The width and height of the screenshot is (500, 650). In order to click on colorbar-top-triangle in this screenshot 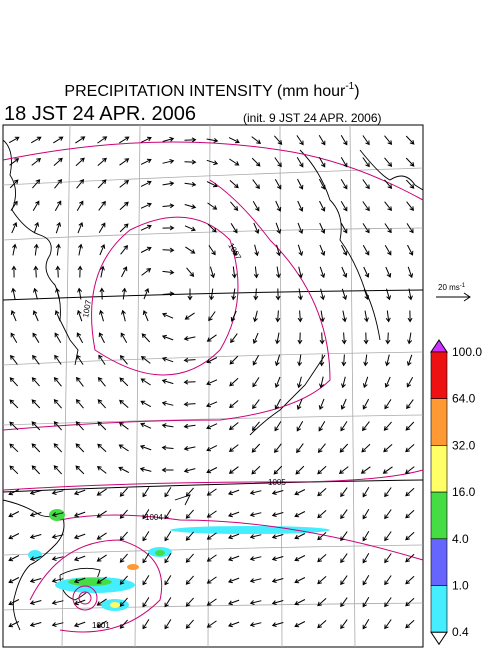, I will do `click(439, 346)`.